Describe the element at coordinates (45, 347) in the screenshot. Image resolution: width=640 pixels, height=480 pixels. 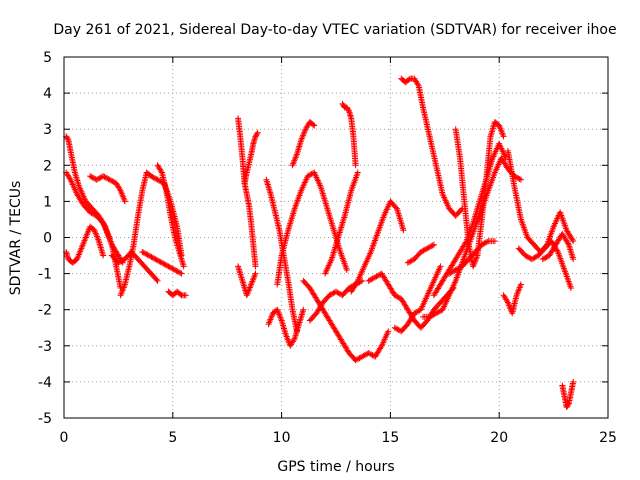
I see `y-tick-label: -3` at that location.